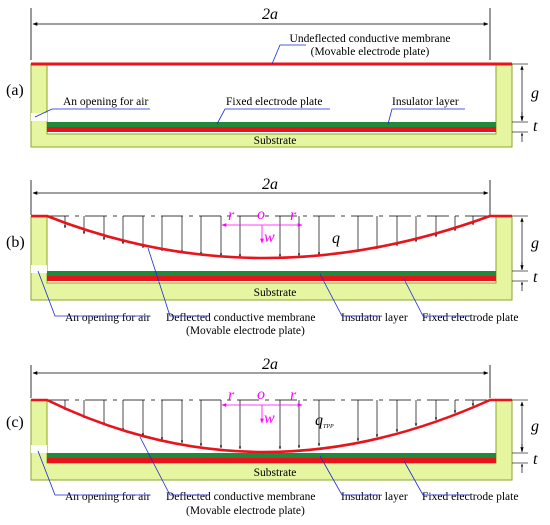 The width and height of the screenshot is (550, 525). I want to click on load-label: q, so click(336, 238).